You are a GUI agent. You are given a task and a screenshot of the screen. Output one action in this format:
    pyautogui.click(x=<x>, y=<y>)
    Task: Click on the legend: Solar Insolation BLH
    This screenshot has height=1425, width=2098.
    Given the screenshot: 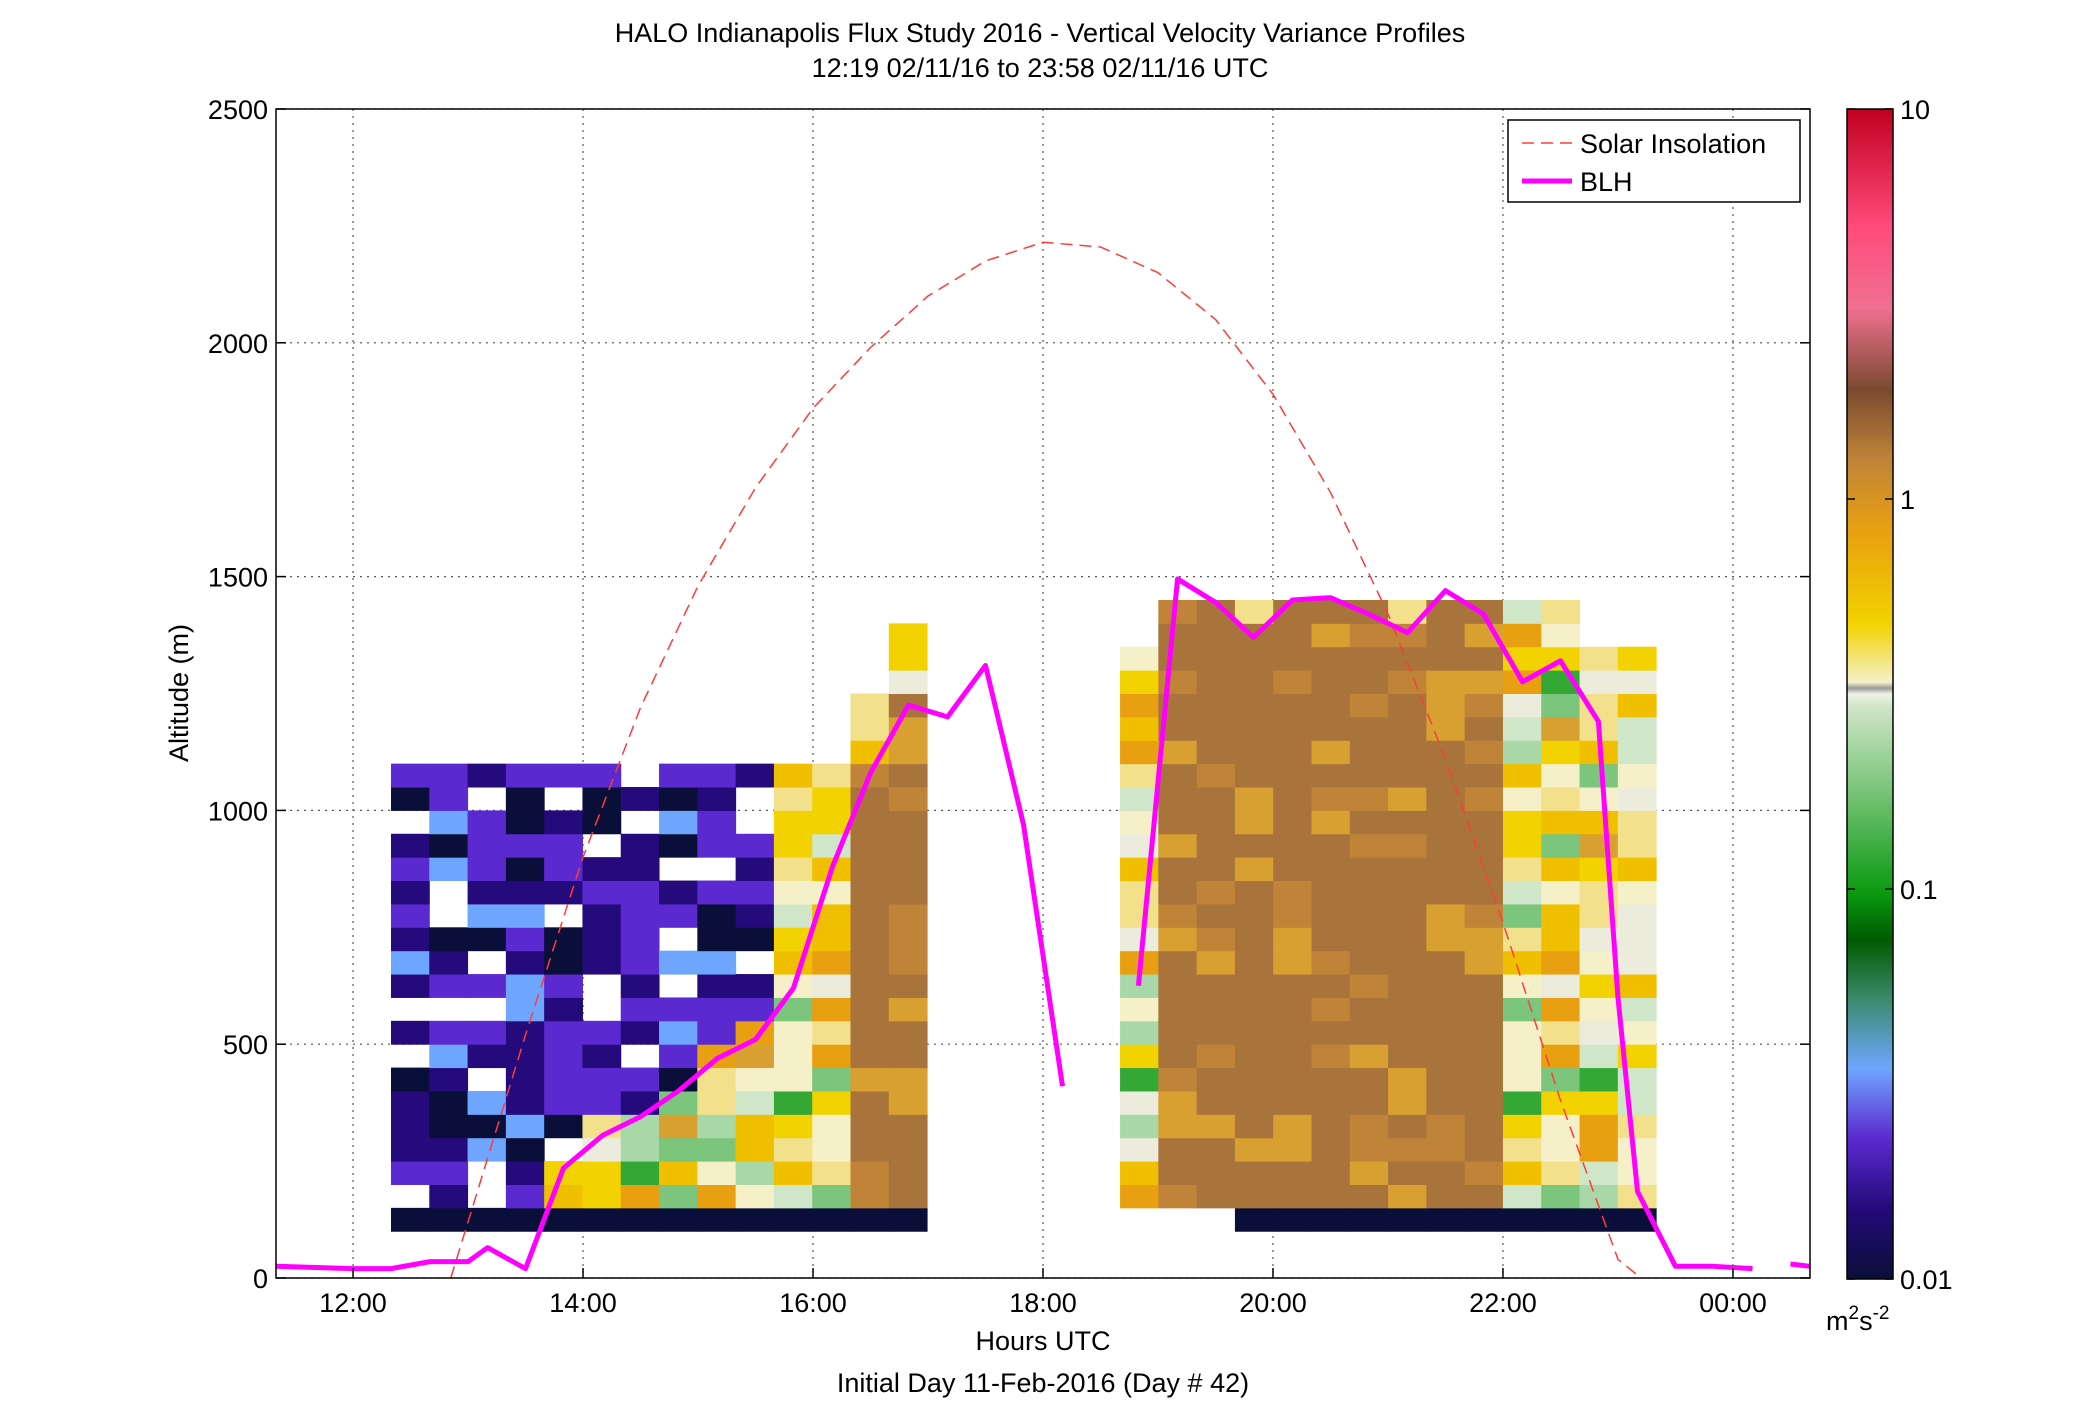 What is the action you would take?
    pyautogui.click(x=1654, y=161)
    